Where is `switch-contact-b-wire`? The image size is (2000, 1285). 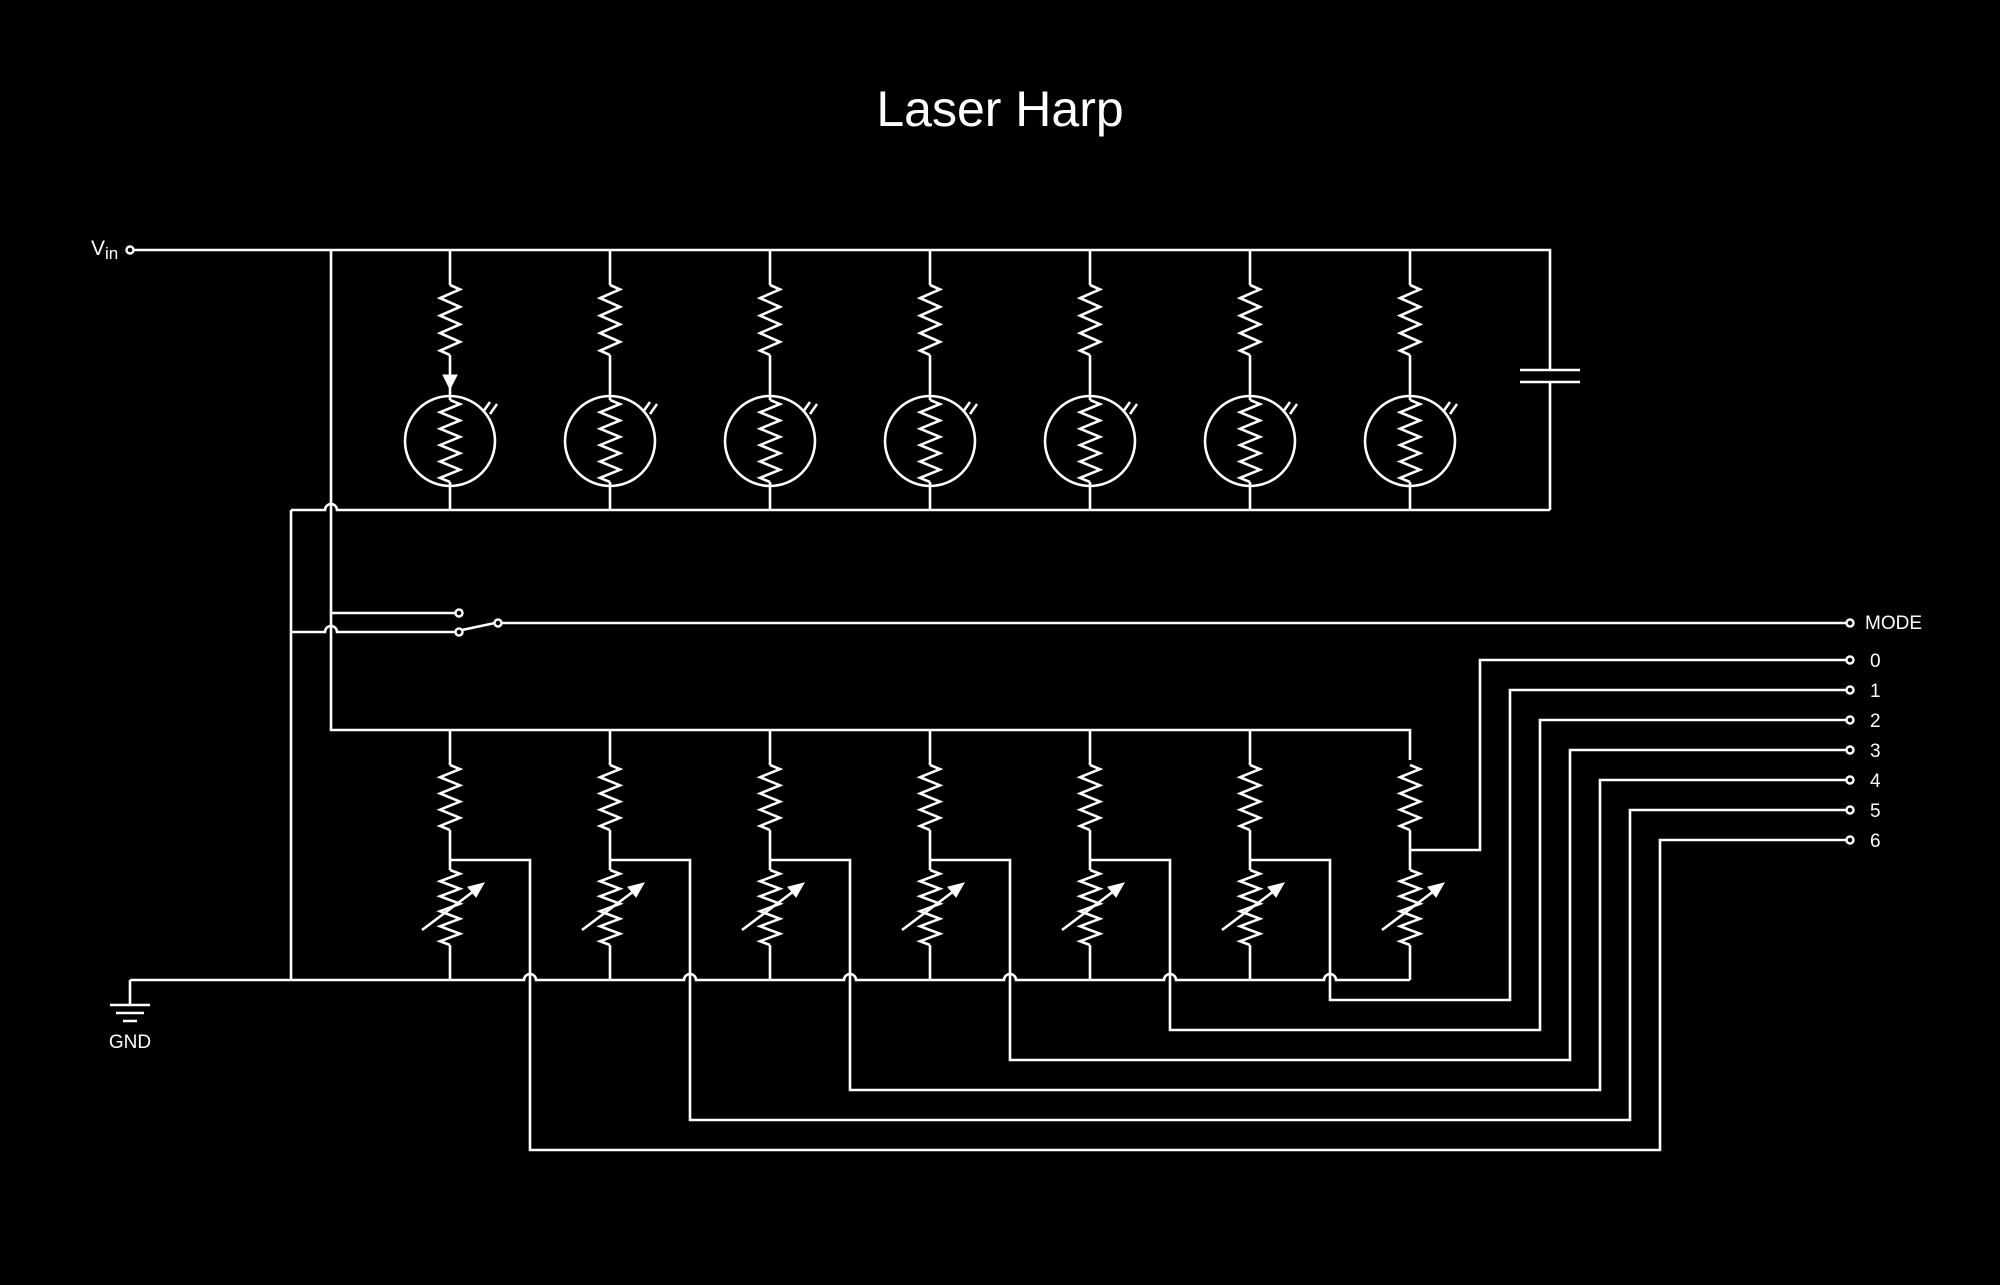
switch-contact-b-wire is located at coordinates (373, 629).